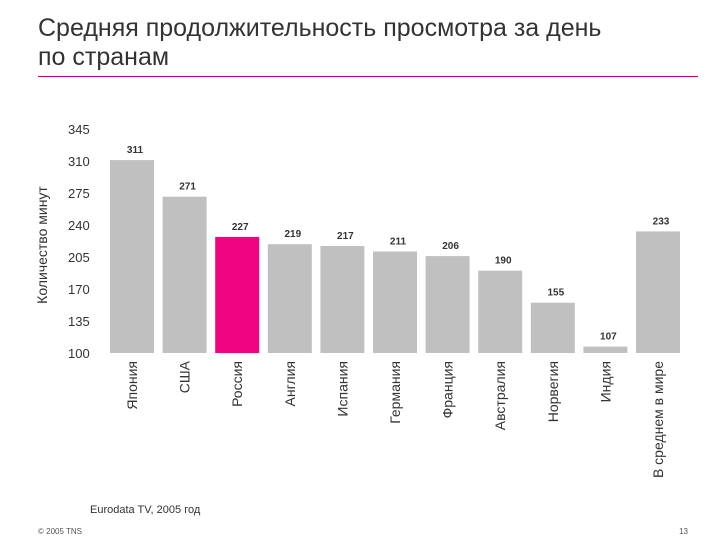 Image resolution: width=720 pixels, height=540 pixels. I want to click on category-label: Испания, so click(342, 389).